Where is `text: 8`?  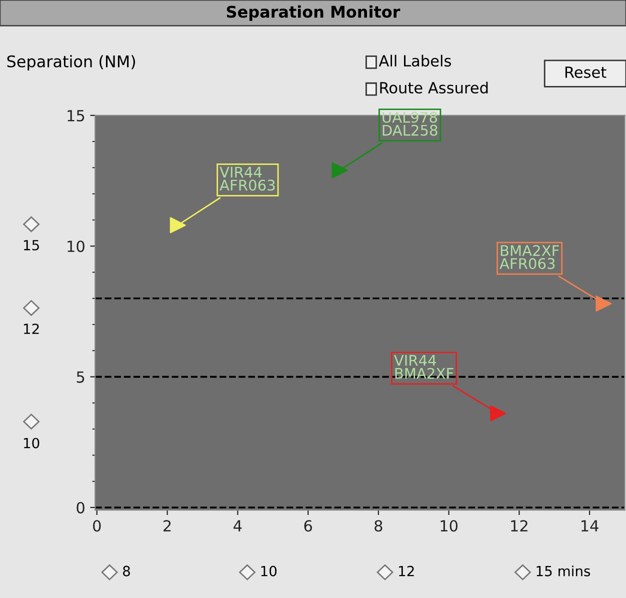
text: 8 is located at coordinates (126, 571).